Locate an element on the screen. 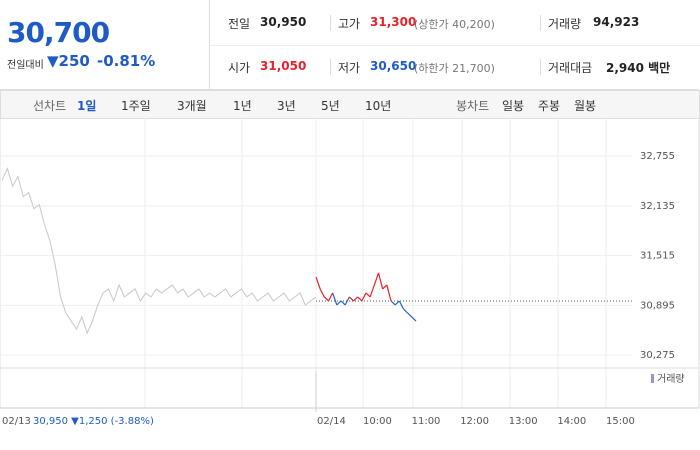  period-tab: 1년 is located at coordinates (242, 106).